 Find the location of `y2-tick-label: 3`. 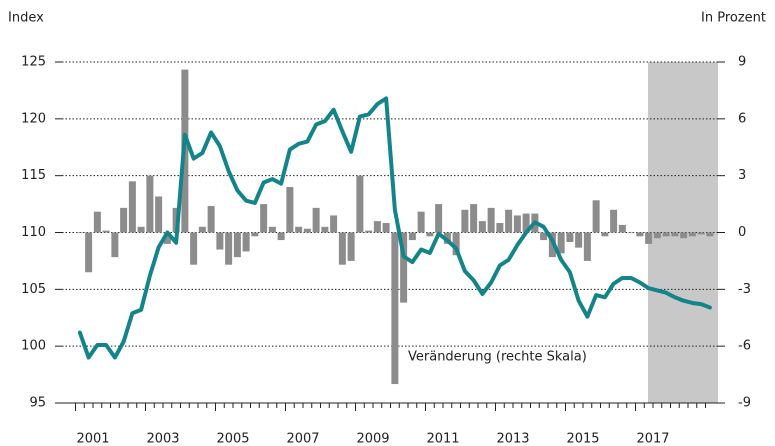

y2-tick-label: 3 is located at coordinates (742, 175).